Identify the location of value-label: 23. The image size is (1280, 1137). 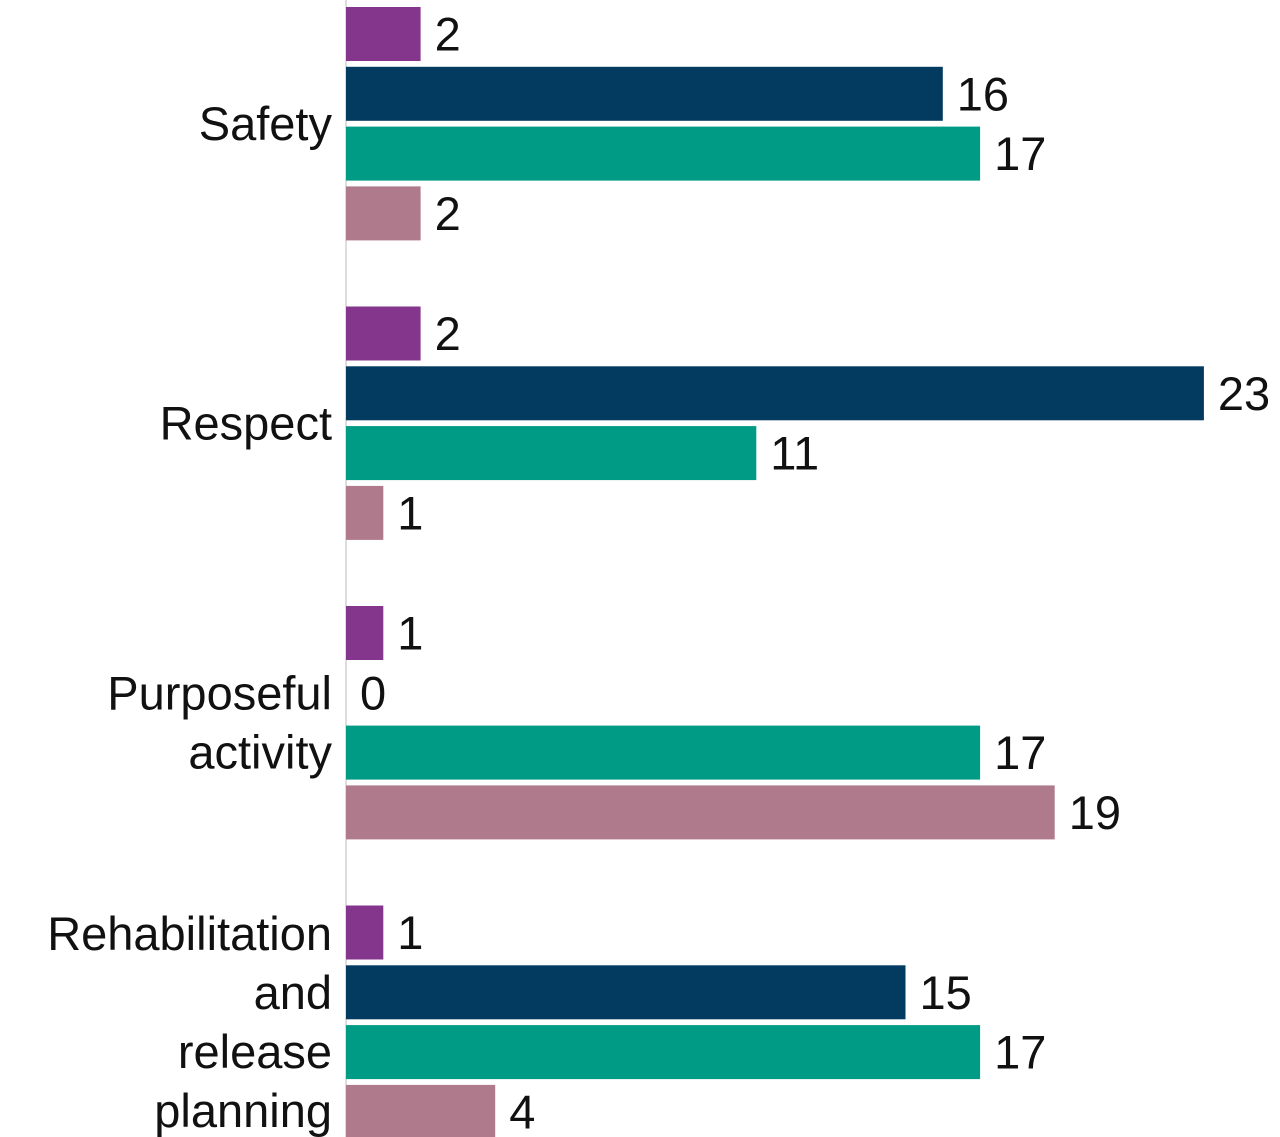
(1244, 393).